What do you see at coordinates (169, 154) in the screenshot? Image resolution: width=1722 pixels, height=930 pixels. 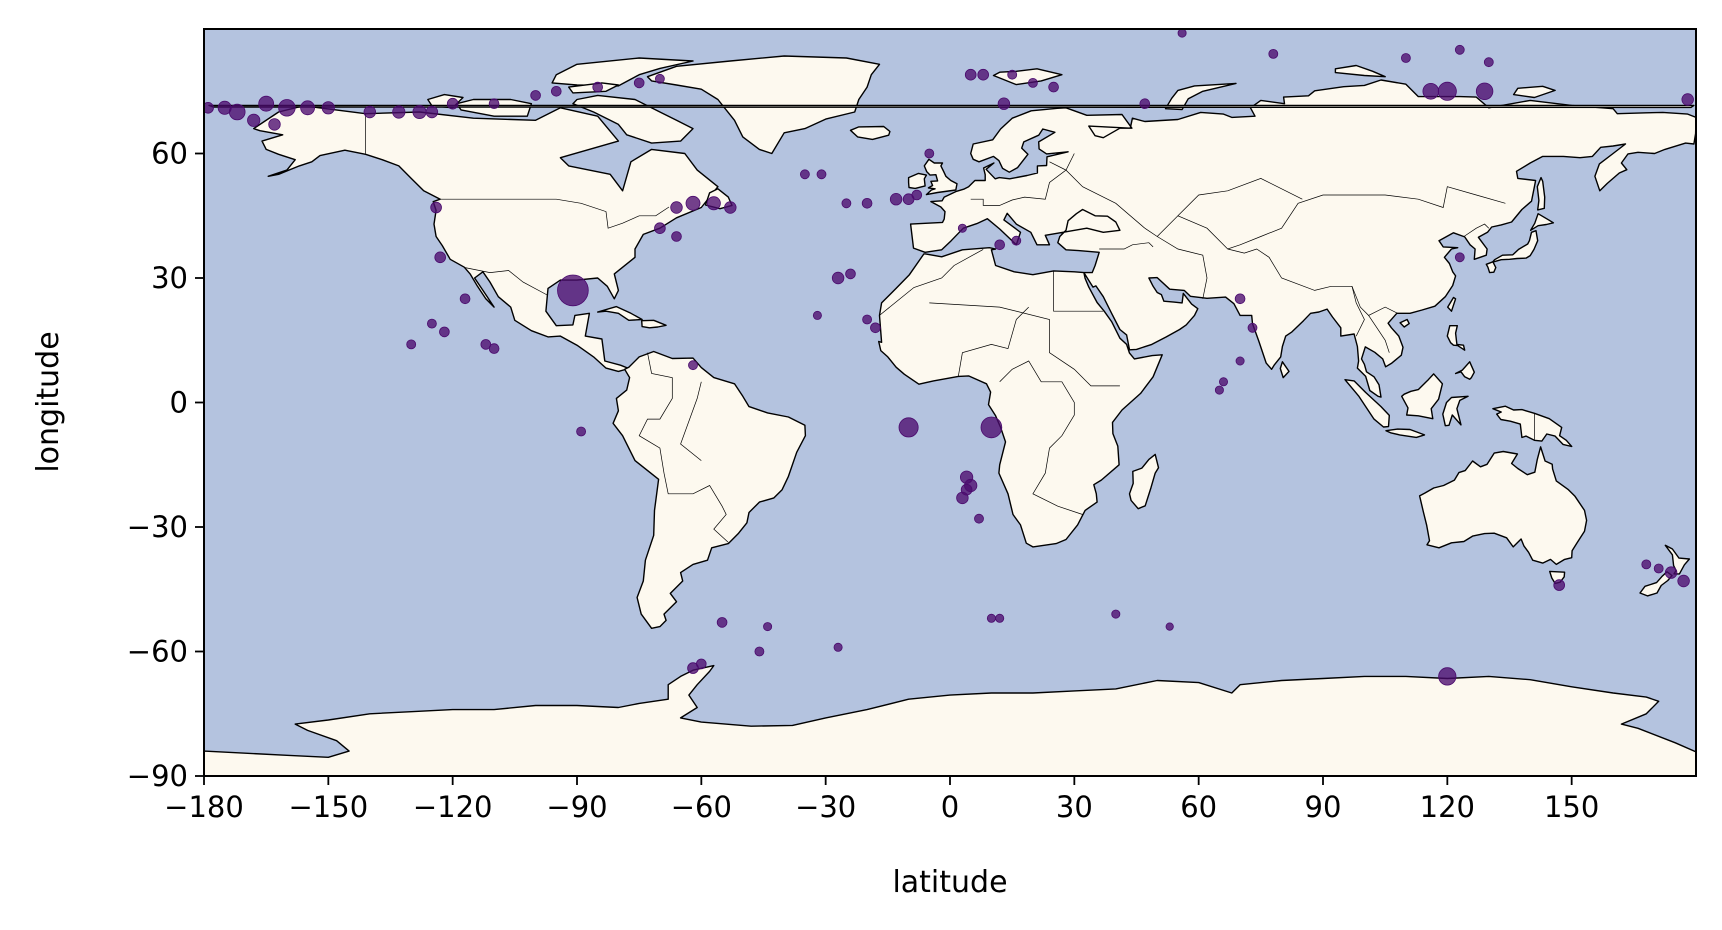 I see `y-tick-label: 60` at bounding box center [169, 154].